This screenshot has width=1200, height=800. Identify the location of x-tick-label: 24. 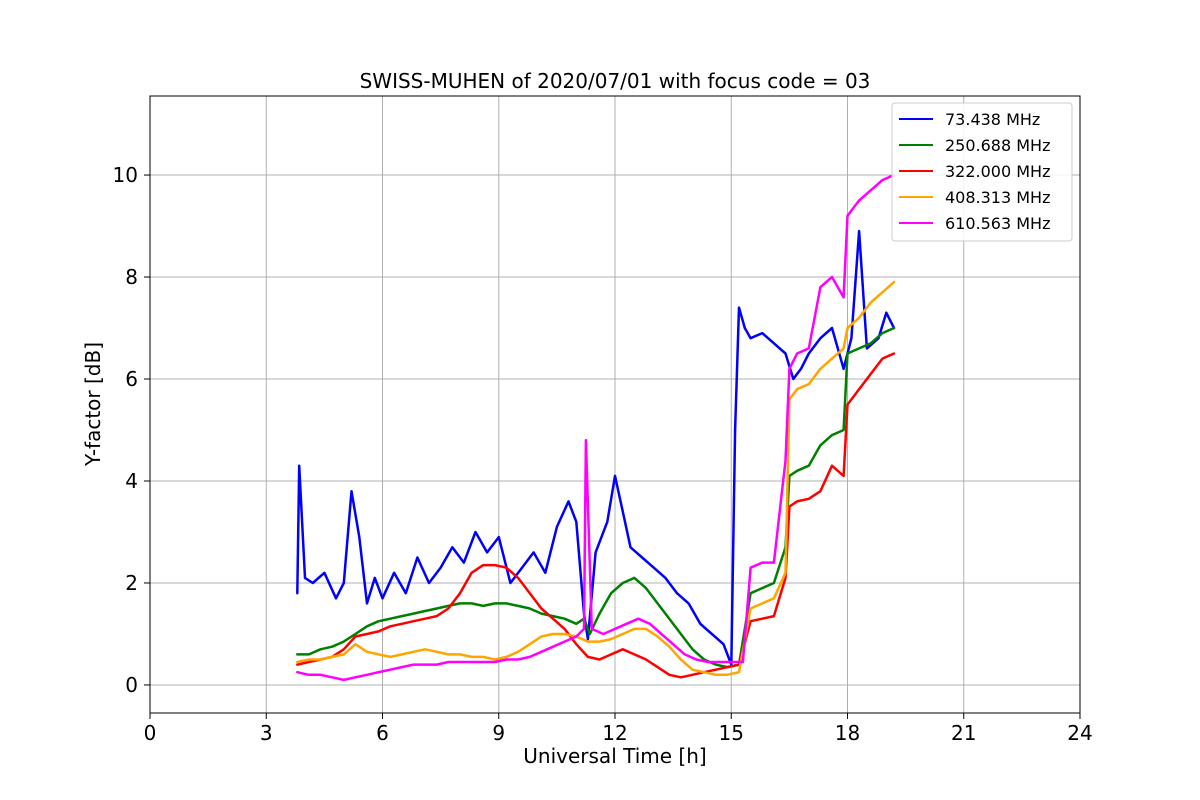
(1079, 733).